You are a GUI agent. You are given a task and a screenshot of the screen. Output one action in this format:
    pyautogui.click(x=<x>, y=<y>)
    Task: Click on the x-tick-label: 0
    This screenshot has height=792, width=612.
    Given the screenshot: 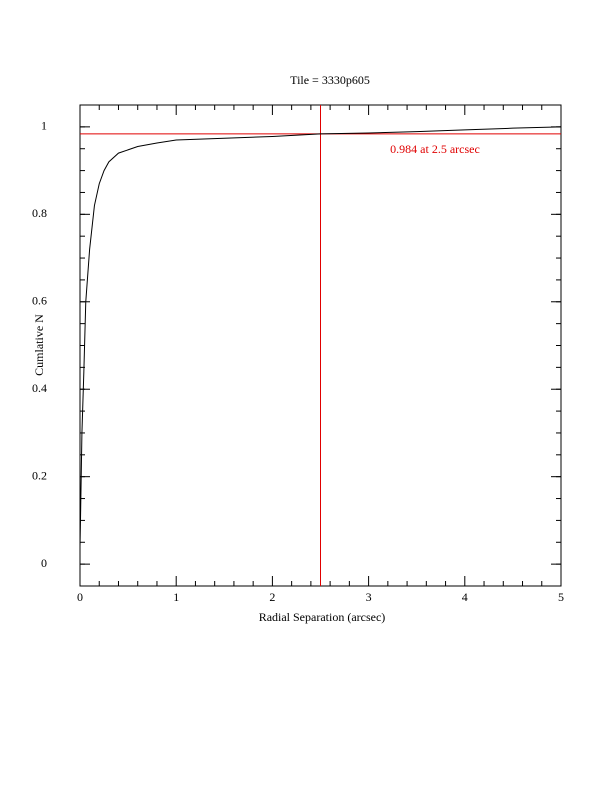 What is the action you would take?
    pyautogui.click(x=80, y=597)
    